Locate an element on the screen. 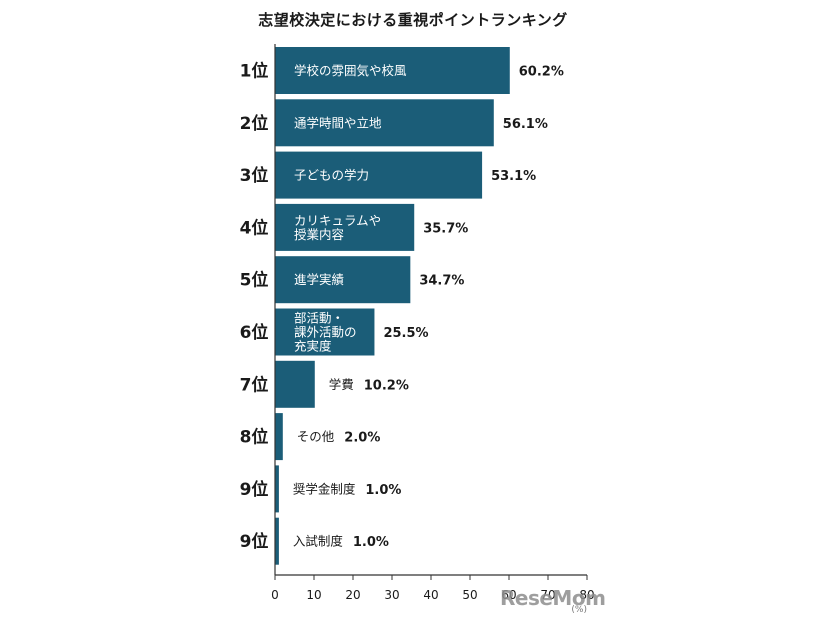 The height and width of the screenshot is (620, 826). category-label: 部活動・課外活動の充実度 is located at coordinates (325, 332).